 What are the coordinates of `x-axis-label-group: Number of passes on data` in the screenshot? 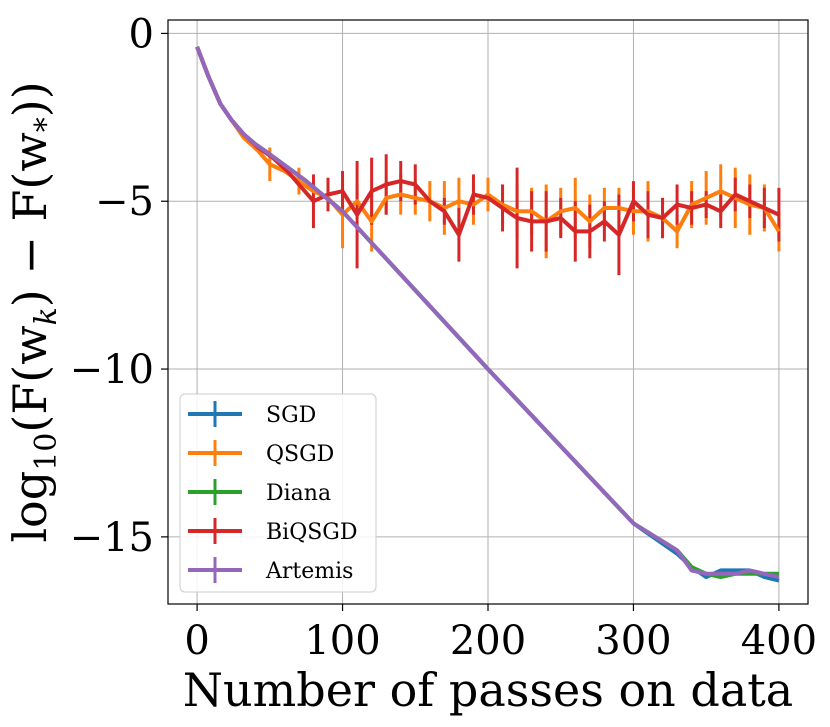 It's located at (488, 690).